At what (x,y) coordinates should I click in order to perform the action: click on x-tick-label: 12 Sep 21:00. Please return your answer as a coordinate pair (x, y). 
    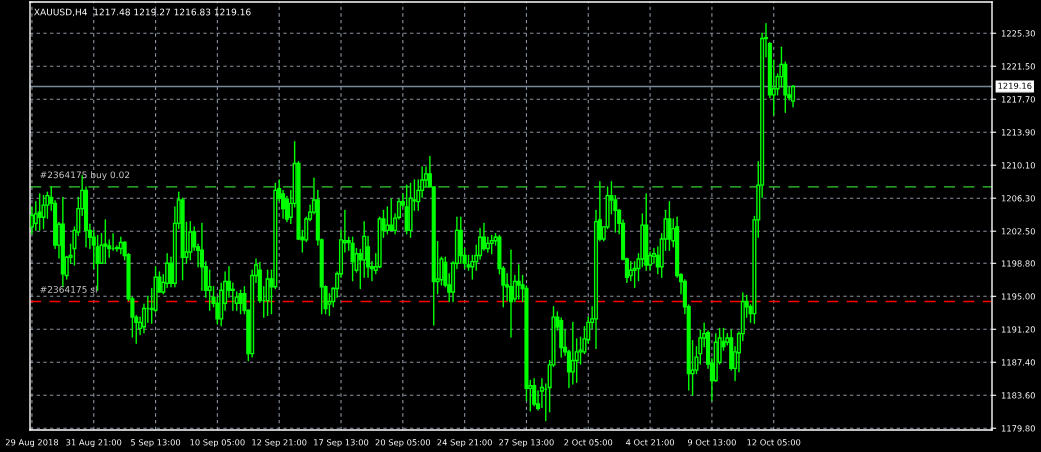
    Looking at the image, I should click on (279, 443).